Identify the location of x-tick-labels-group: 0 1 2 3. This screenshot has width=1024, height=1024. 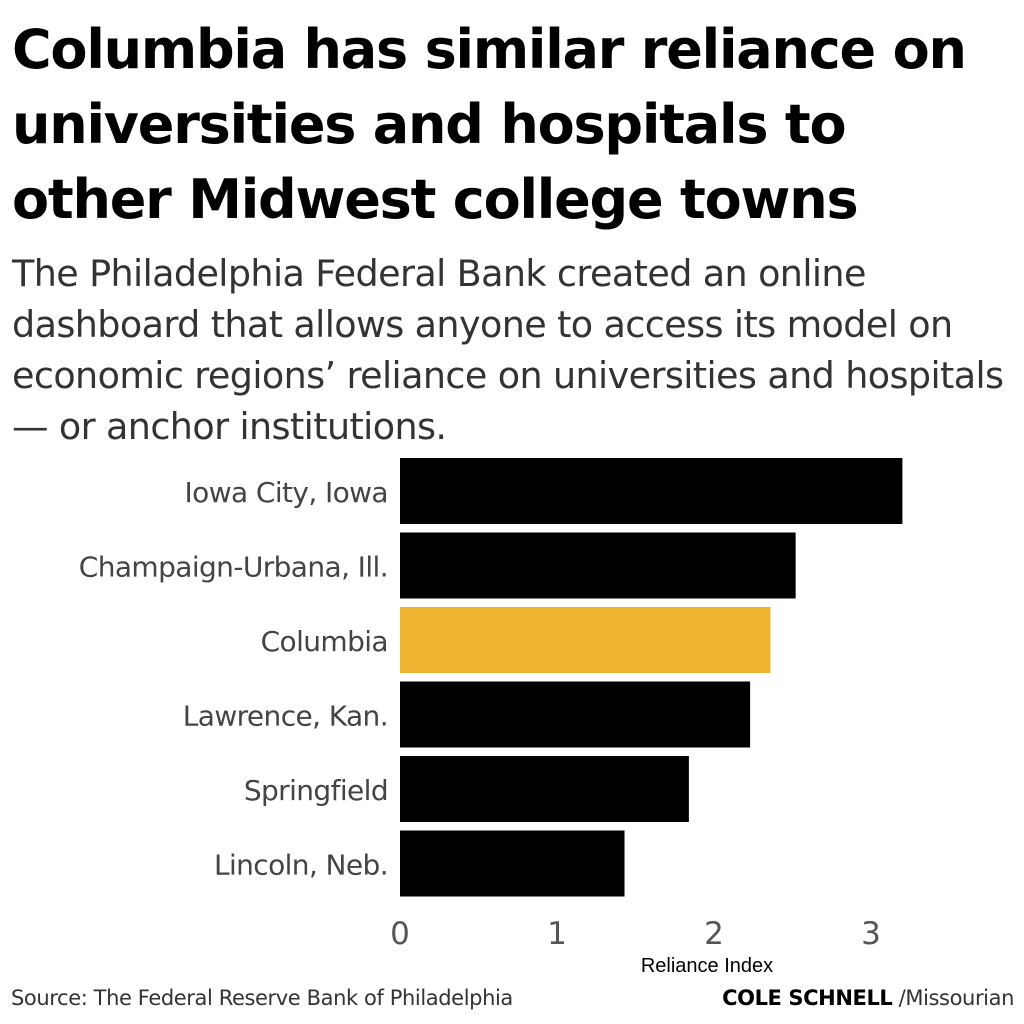
(635, 934).